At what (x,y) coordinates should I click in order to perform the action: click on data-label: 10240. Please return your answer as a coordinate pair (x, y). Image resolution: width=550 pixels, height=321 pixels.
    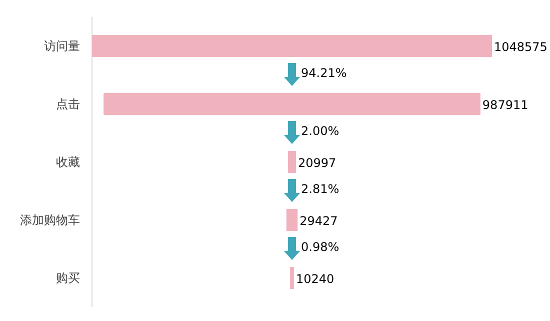
    Looking at the image, I should click on (315, 279).